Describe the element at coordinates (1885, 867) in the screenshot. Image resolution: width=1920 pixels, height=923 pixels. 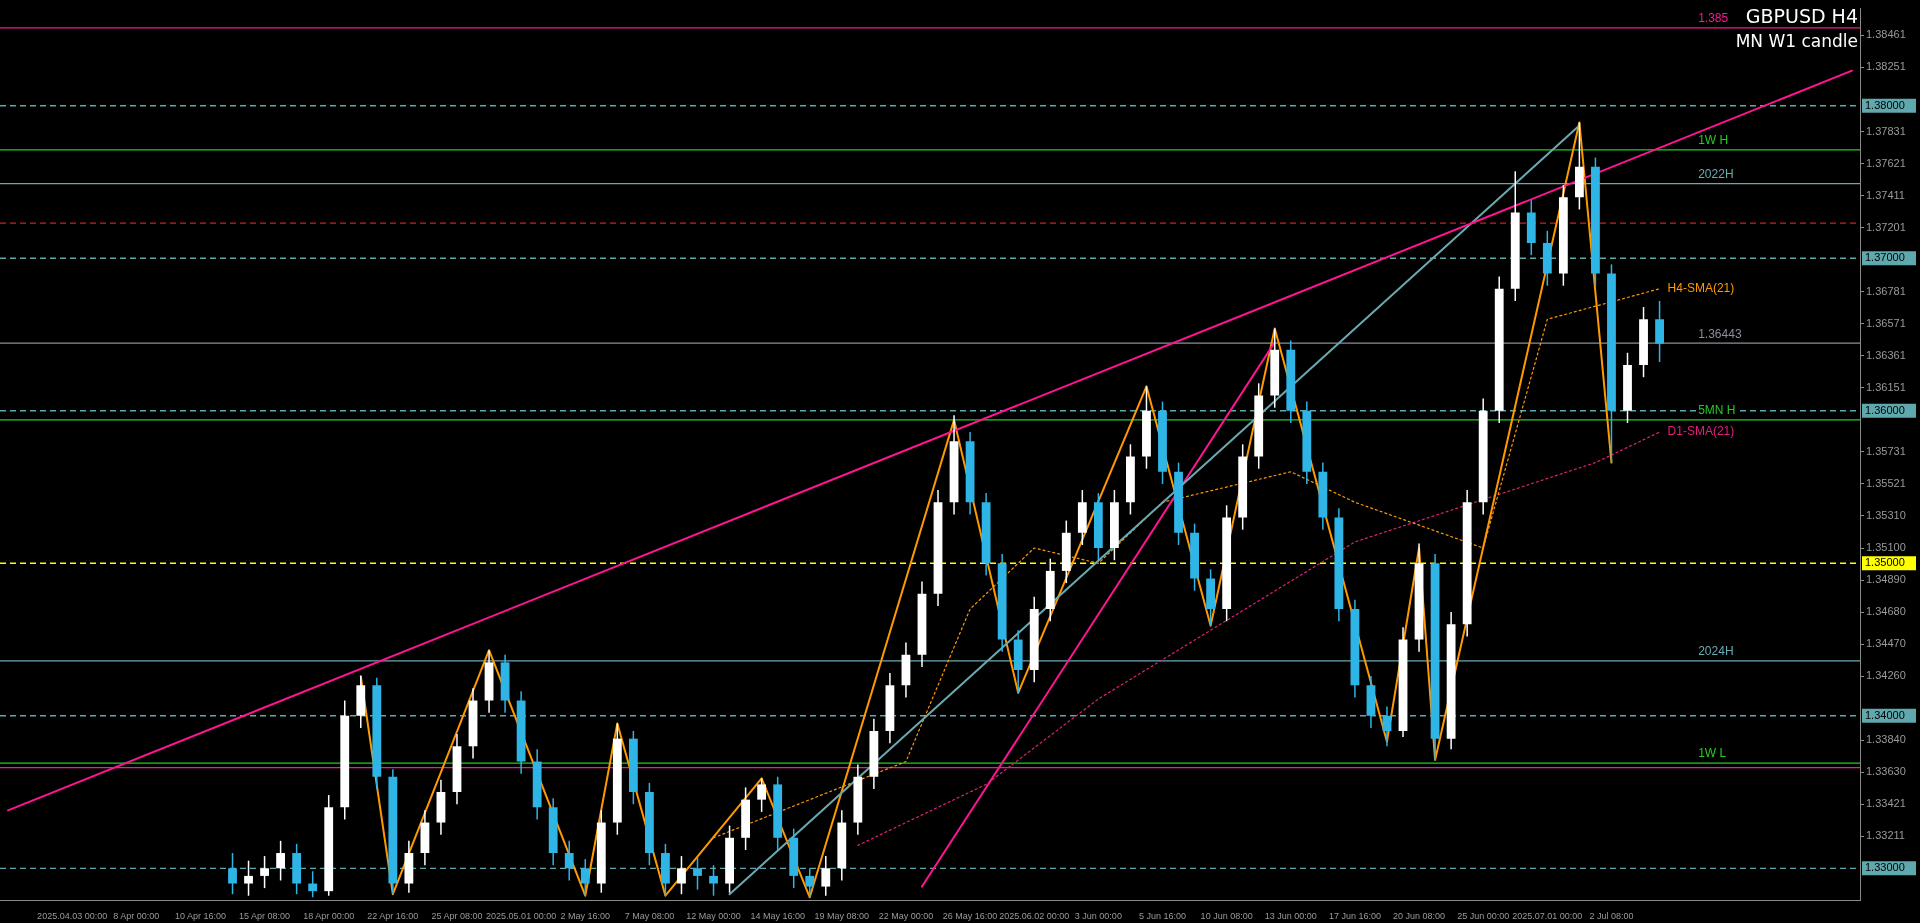
I see `ref-line-label: 1.33000` at that location.